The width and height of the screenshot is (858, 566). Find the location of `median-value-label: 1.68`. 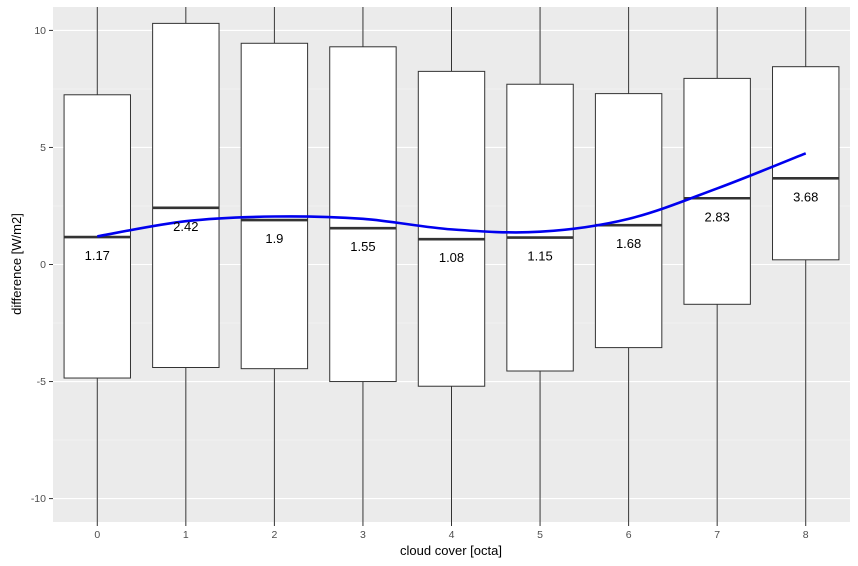

median-value-label: 1.68 is located at coordinates (628, 243).